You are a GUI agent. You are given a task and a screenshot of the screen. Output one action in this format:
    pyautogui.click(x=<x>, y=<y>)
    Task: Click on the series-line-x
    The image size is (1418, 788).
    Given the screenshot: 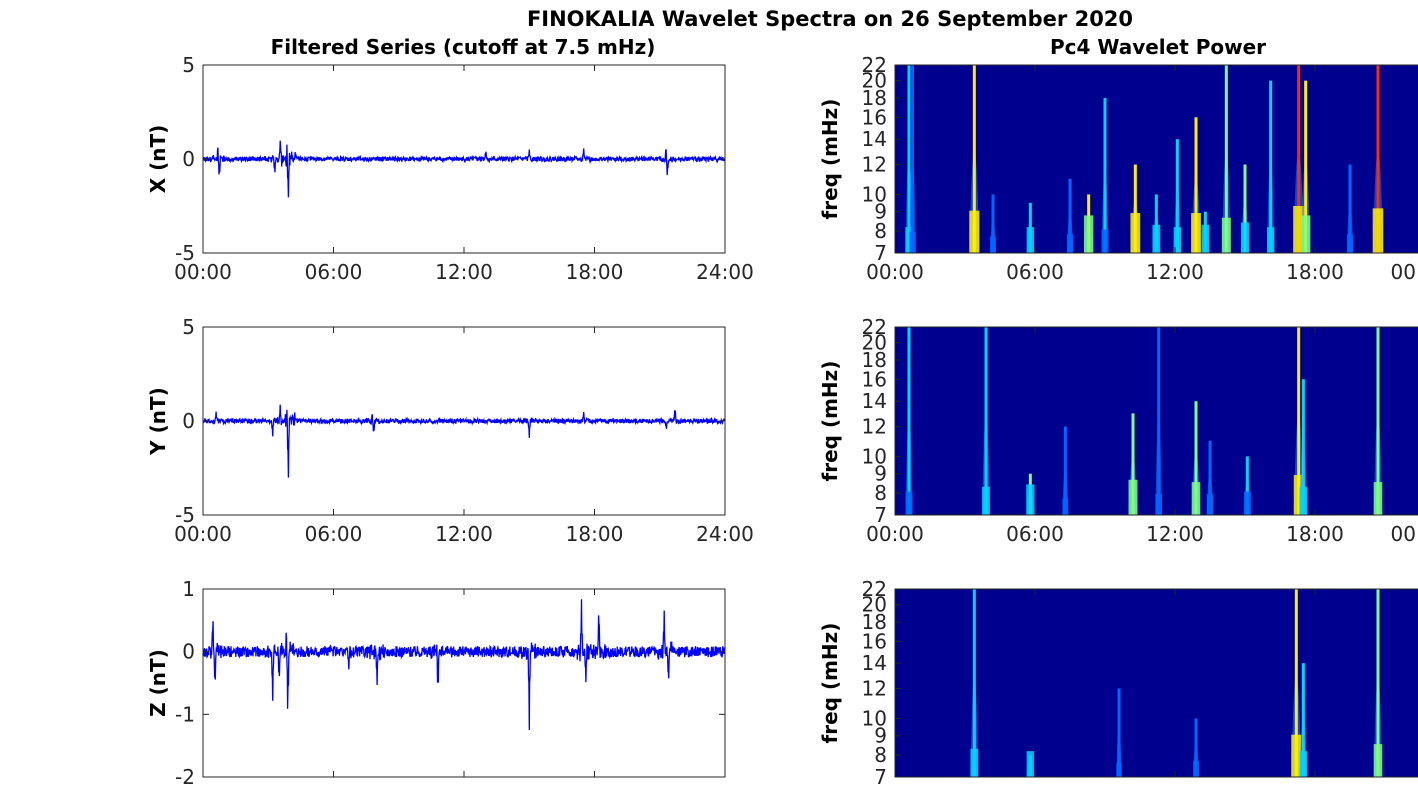 What is the action you would take?
    pyautogui.click(x=464, y=169)
    